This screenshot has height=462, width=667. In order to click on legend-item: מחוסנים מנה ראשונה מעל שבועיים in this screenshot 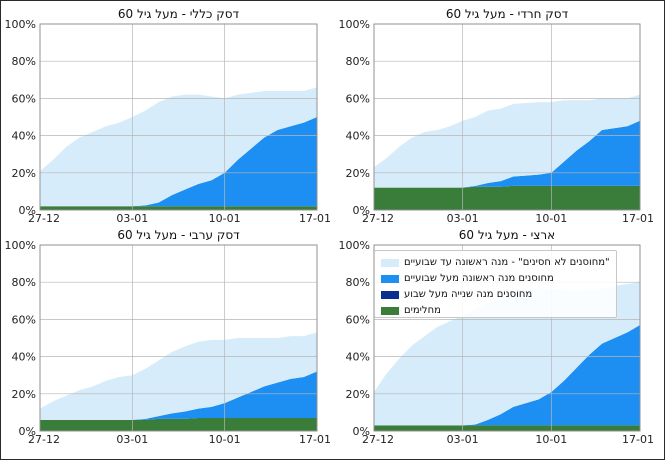, I will do `click(495, 278)`.